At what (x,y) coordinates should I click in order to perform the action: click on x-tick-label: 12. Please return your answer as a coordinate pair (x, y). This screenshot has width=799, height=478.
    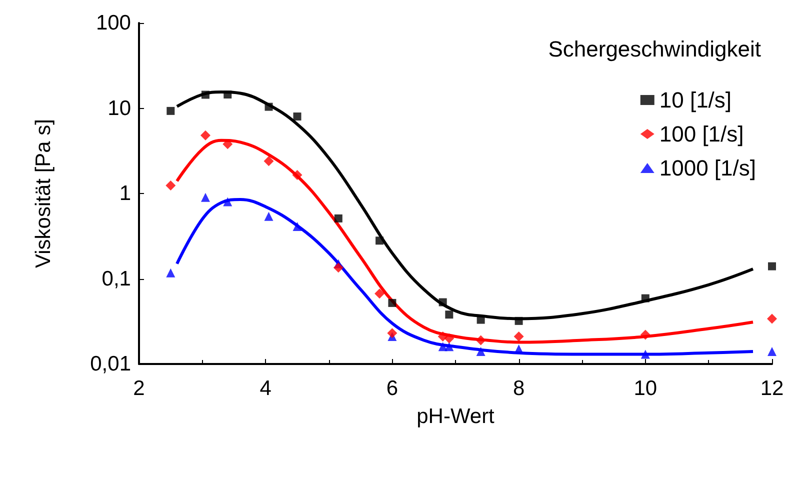
    Looking at the image, I should click on (772, 388).